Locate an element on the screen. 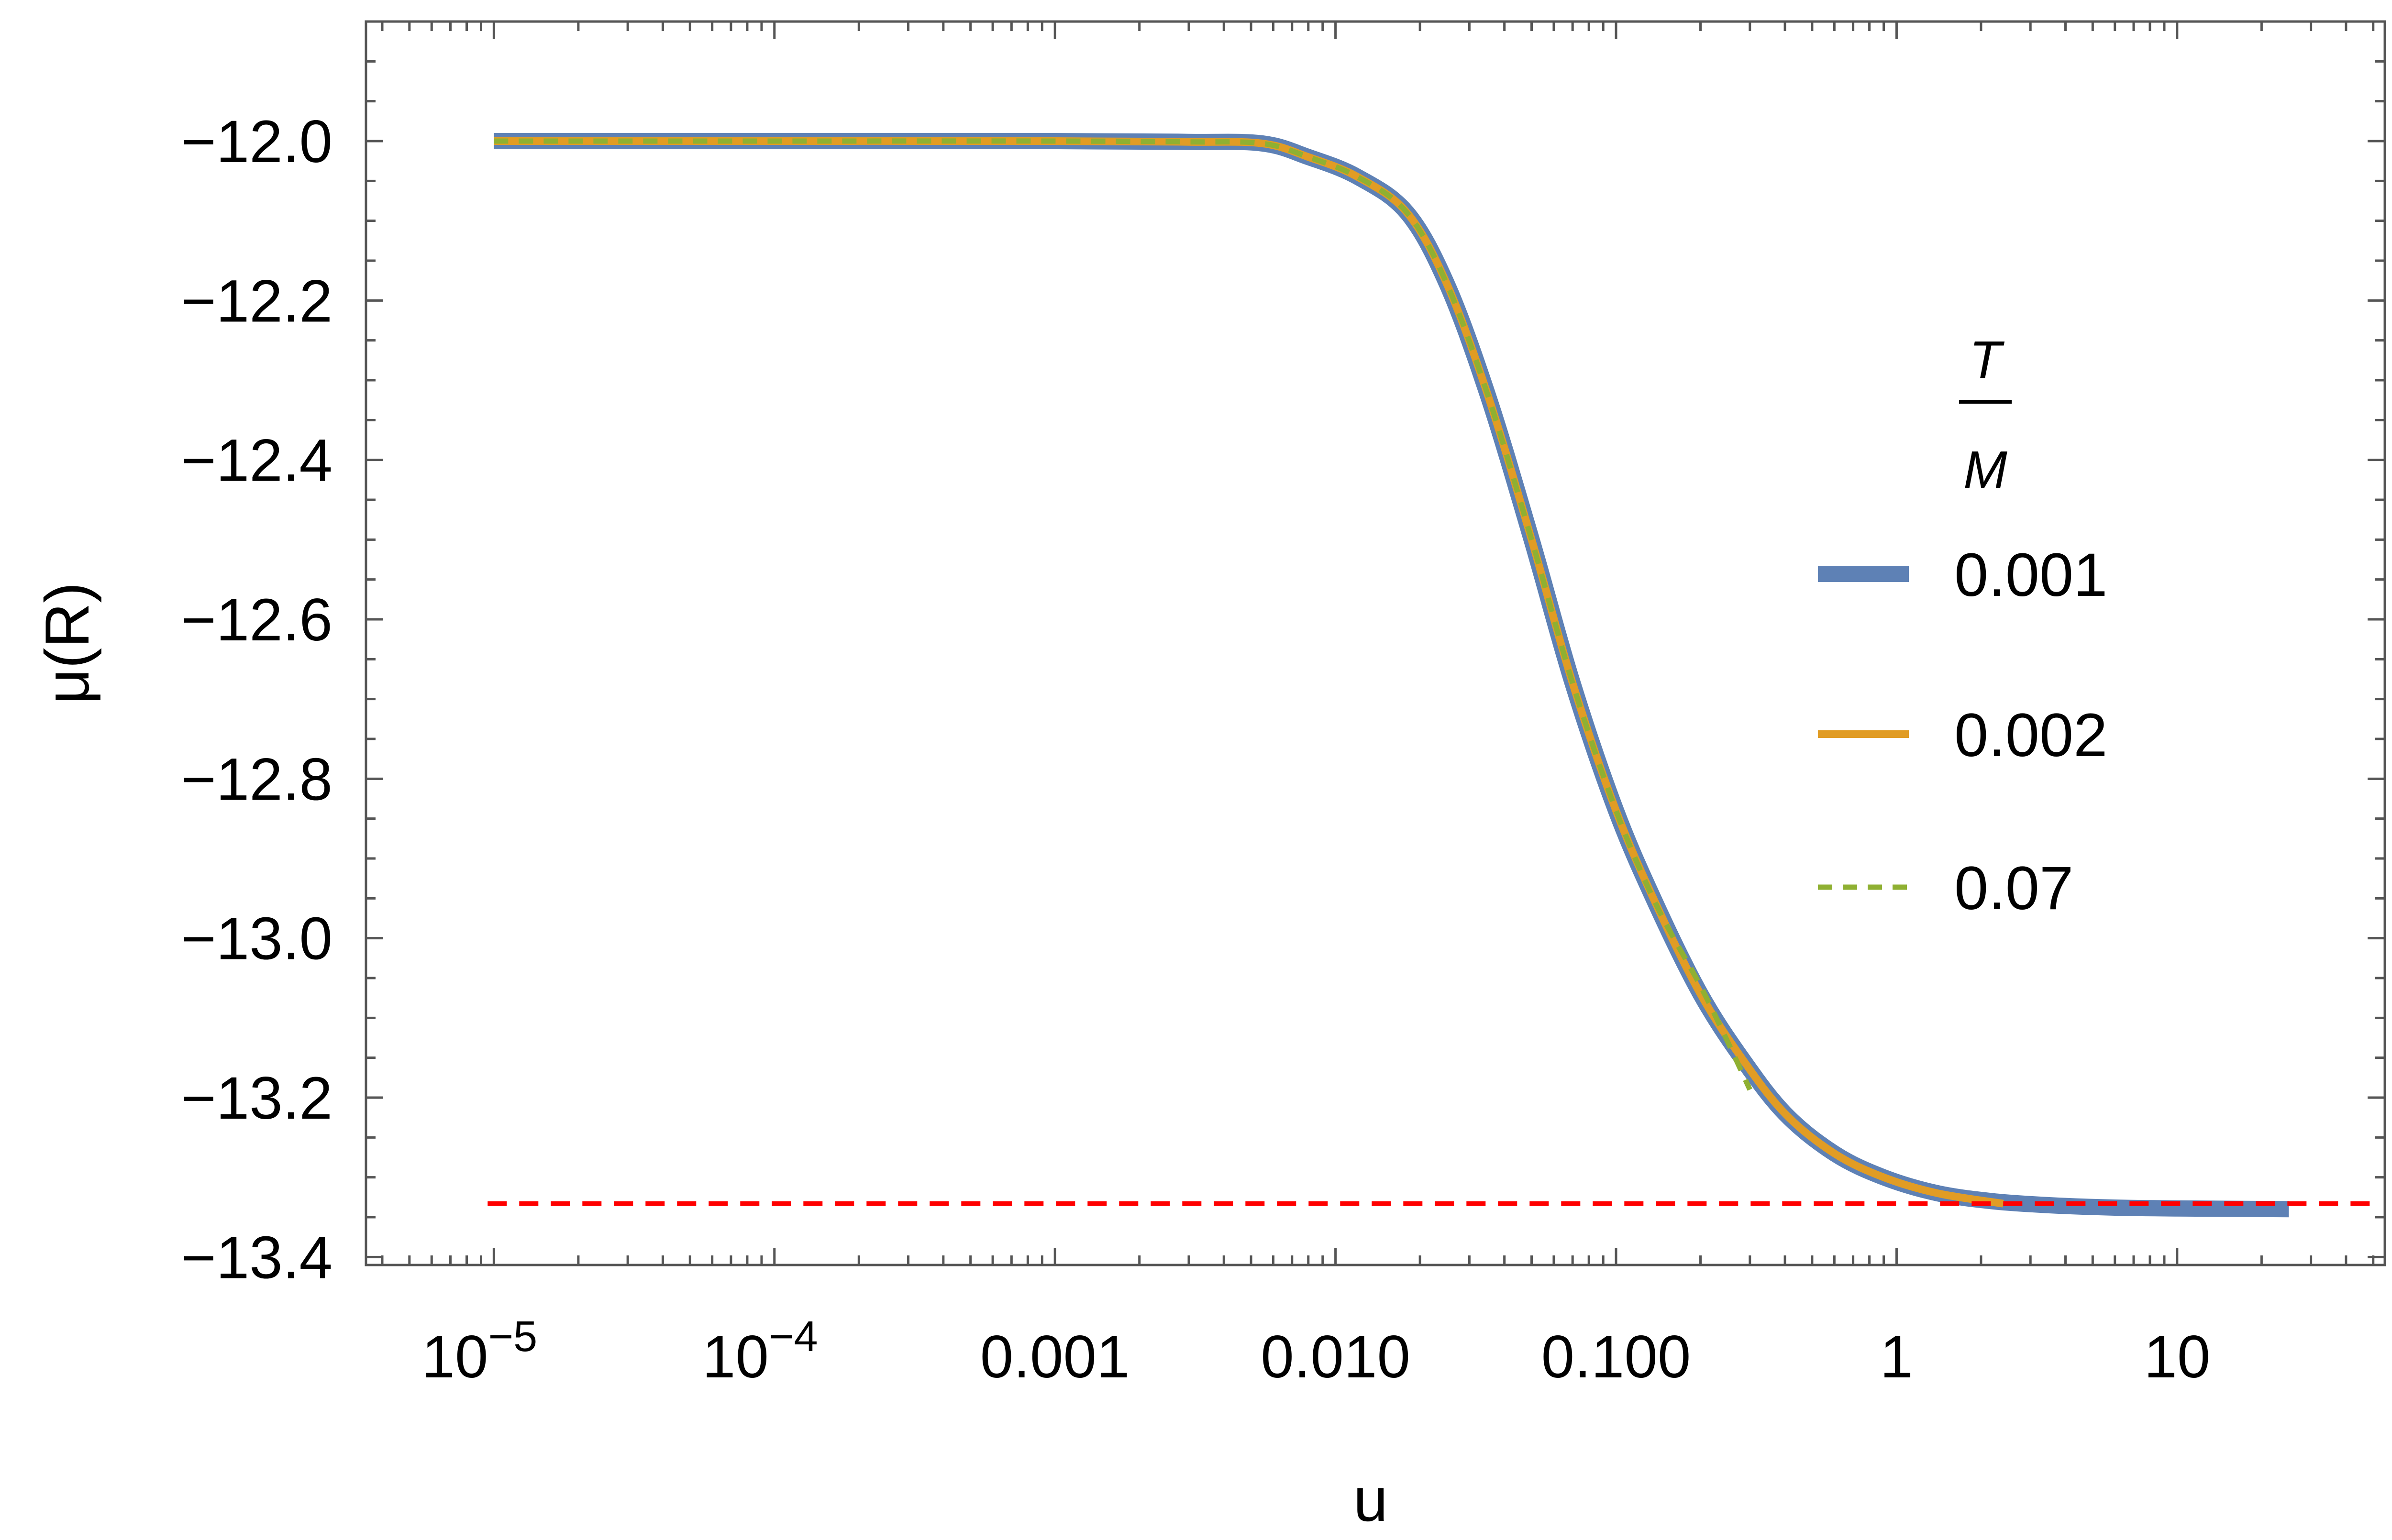 Image resolution: width=2392 pixels, height=1540 pixels. y-axis-title: μ(R) is located at coordinates (67, 643).